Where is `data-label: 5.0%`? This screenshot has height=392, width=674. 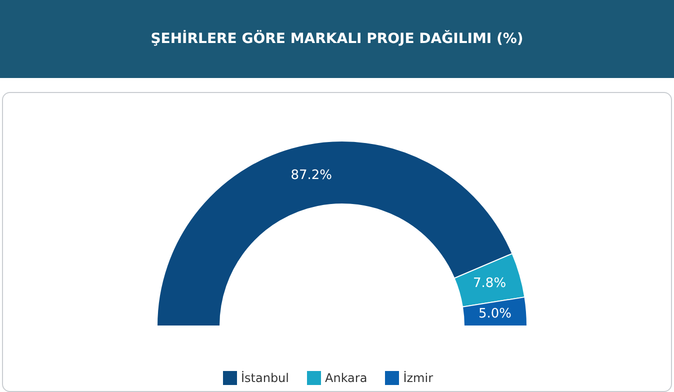
data-label: 5.0% is located at coordinates (495, 314).